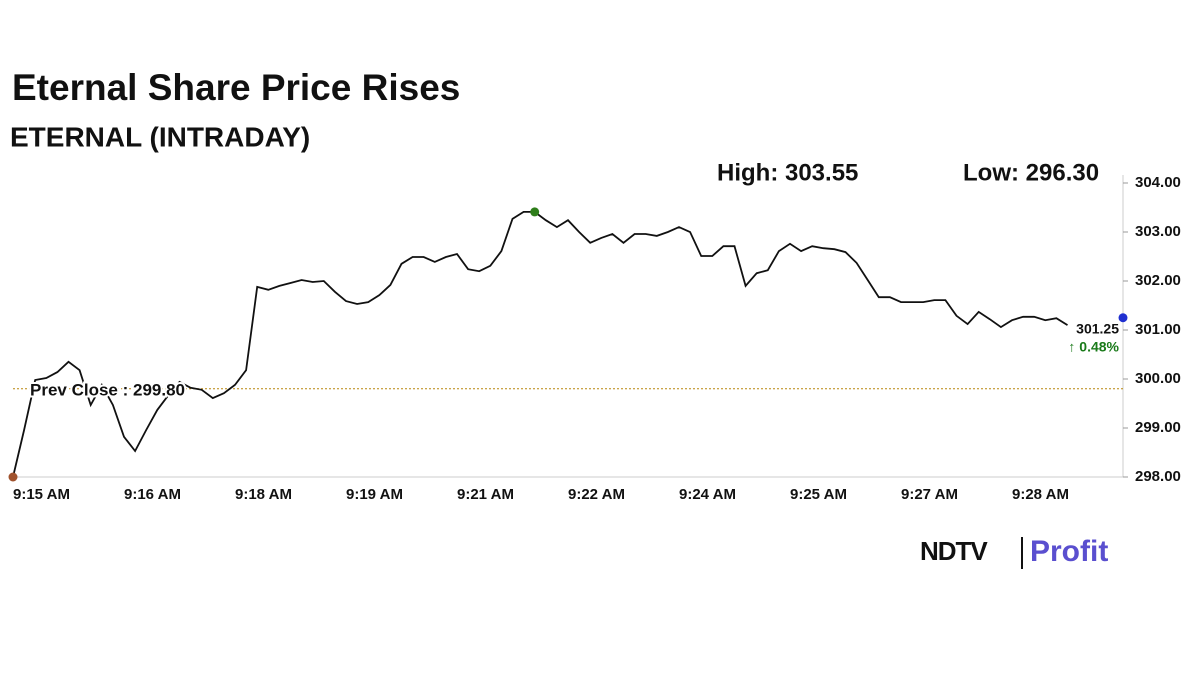 This screenshot has height=675, width=1200. What do you see at coordinates (374, 494) in the screenshot?
I see `x-tick-label: 9:19 AM` at bounding box center [374, 494].